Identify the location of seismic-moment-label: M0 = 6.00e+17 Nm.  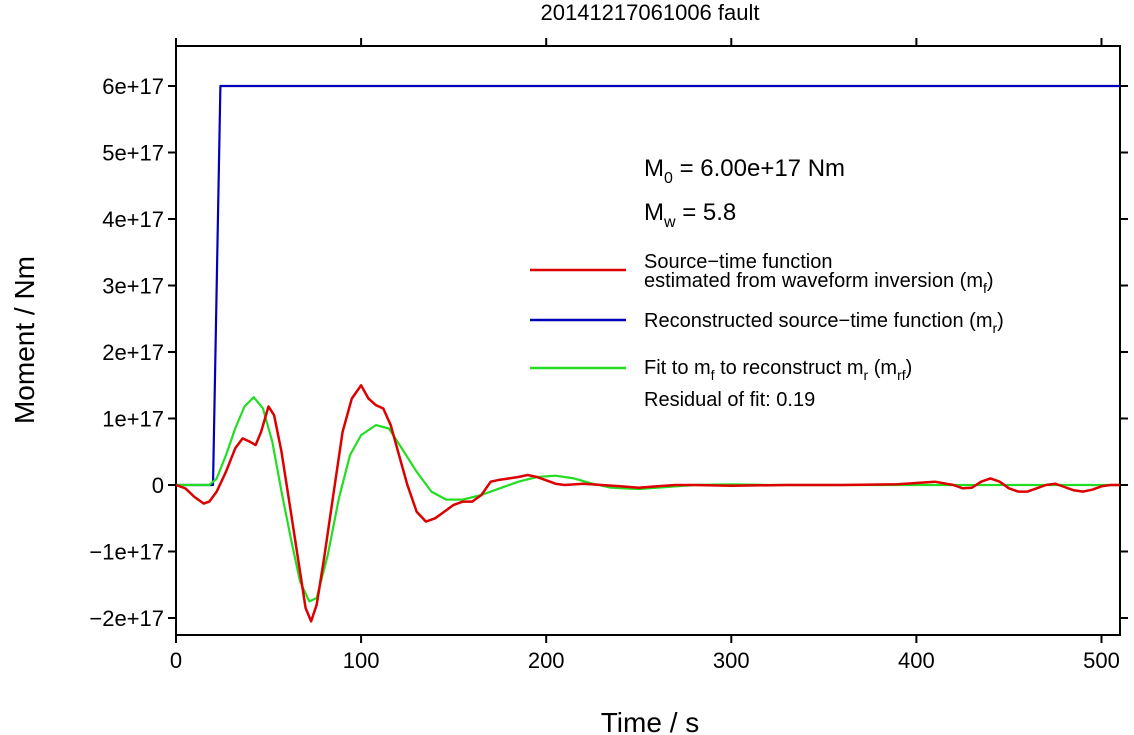
(744, 171).